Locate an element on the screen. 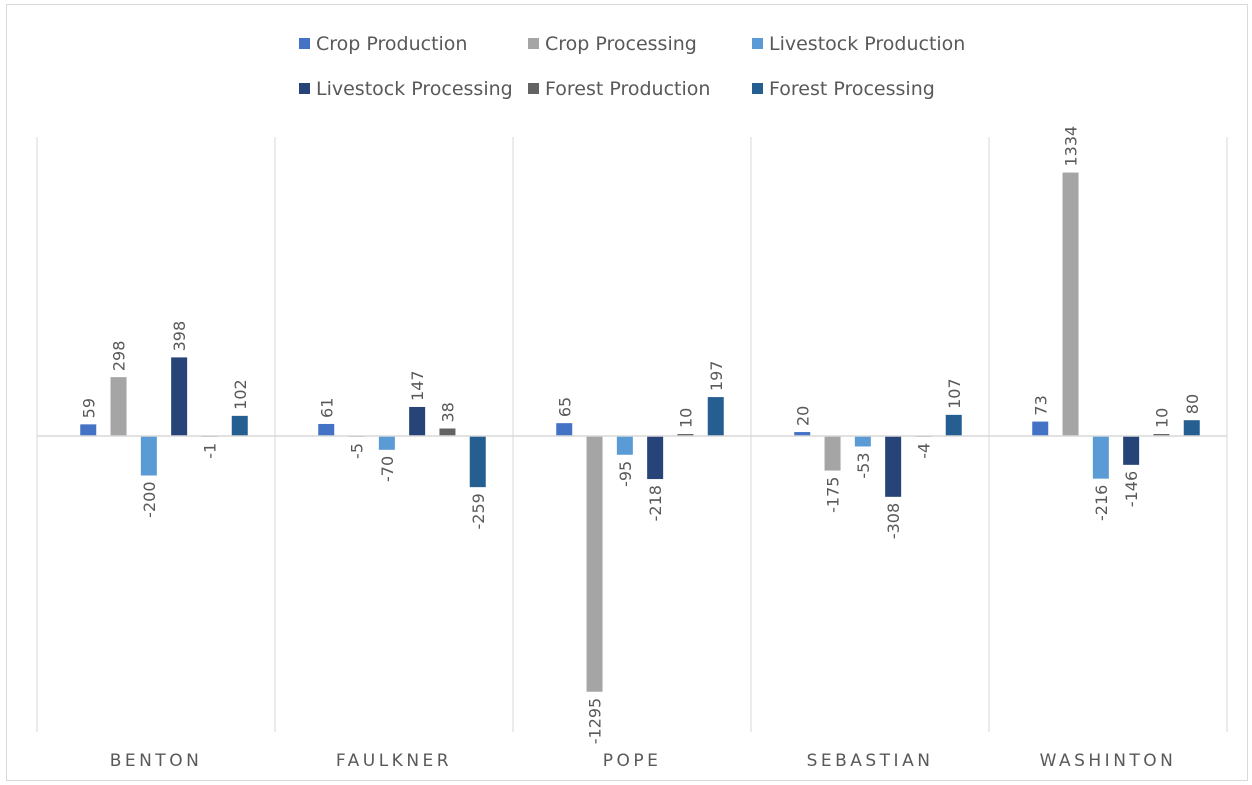  data-label-faulkner-crop-production: 61 is located at coordinates (326, 408).